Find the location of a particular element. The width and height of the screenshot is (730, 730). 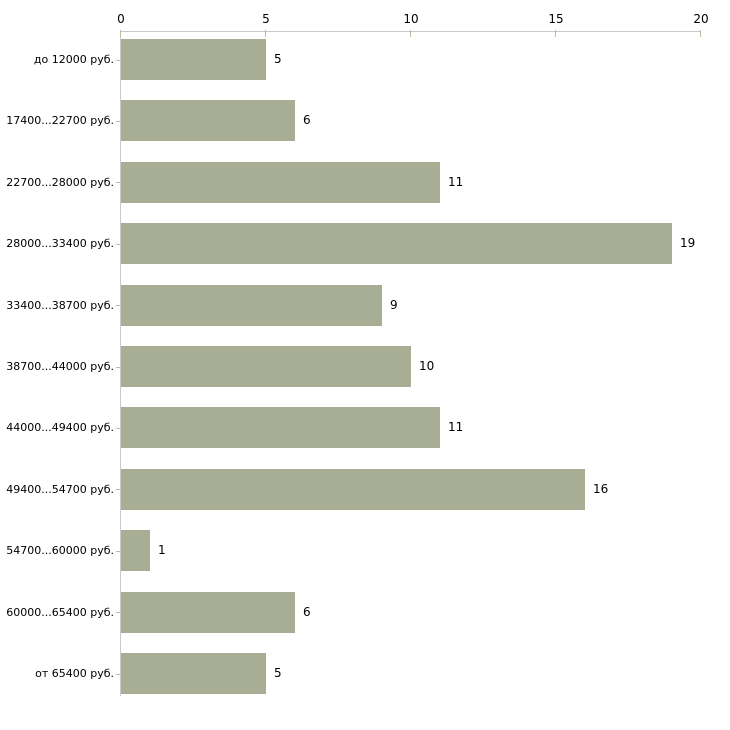

category-label: от 65400 руб. is located at coordinates (74, 673).